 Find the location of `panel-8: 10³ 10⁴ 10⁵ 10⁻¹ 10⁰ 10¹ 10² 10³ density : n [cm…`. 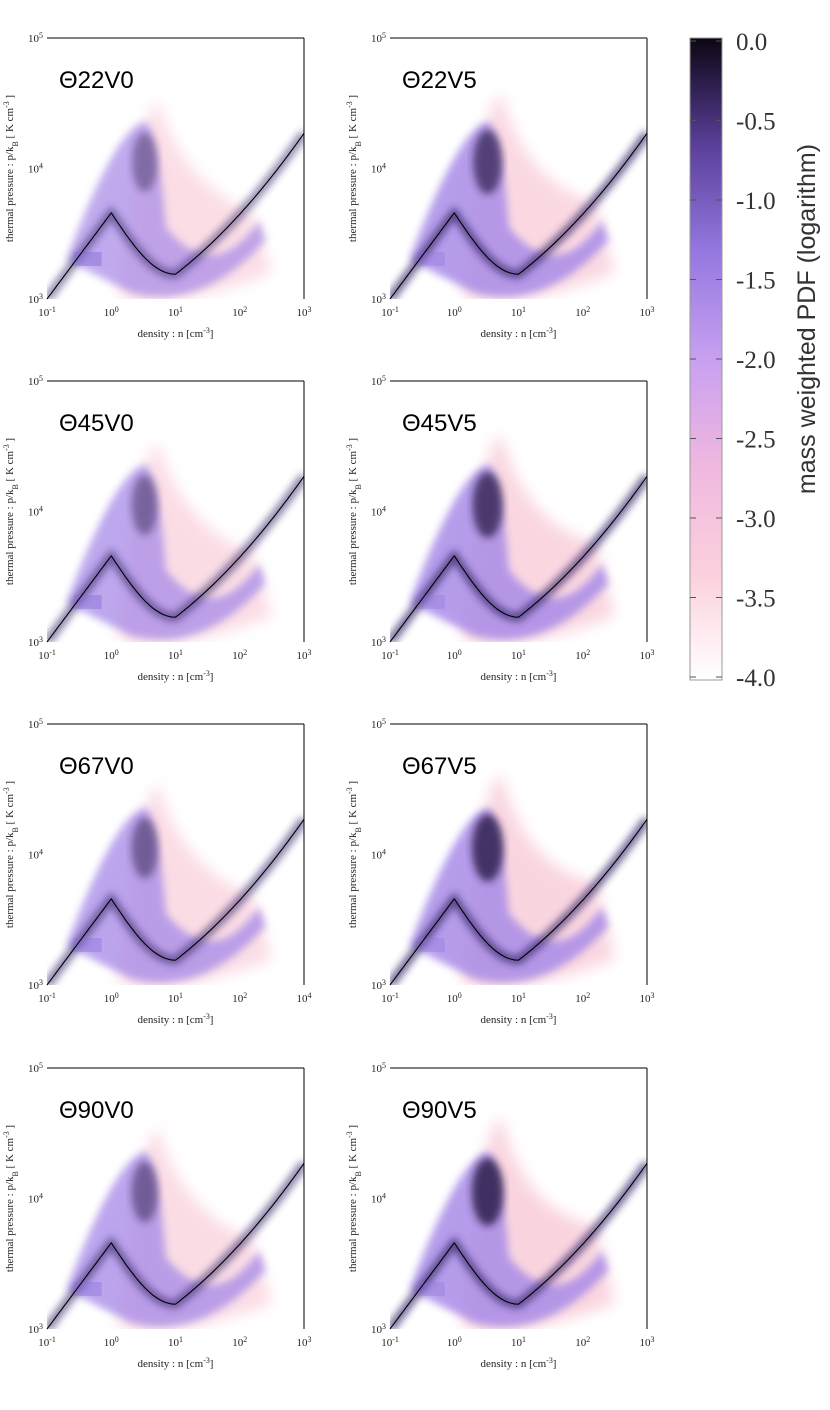

panel-8: 10³ 10⁴ 10⁵ 10⁻¹ 10⁰ 10¹ 10² 10³ density : n [cm… is located at coordinates (500, 1216).